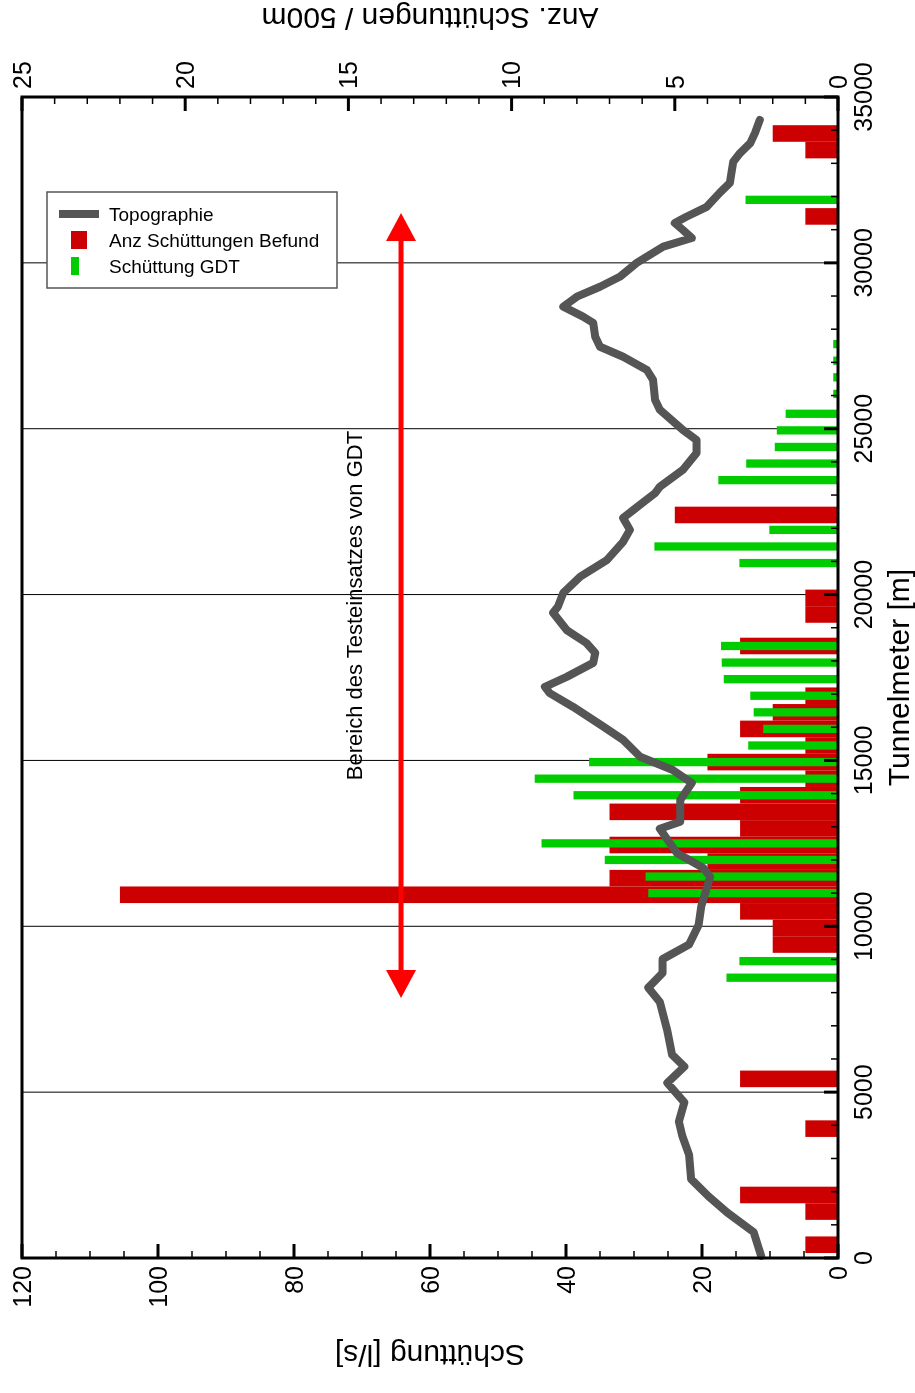 The image size is (915, 1393). Describe the element at coordinates (214, 240) in the screenshot. I see `legend-label: Anz Schüttungen Befund` at that location.